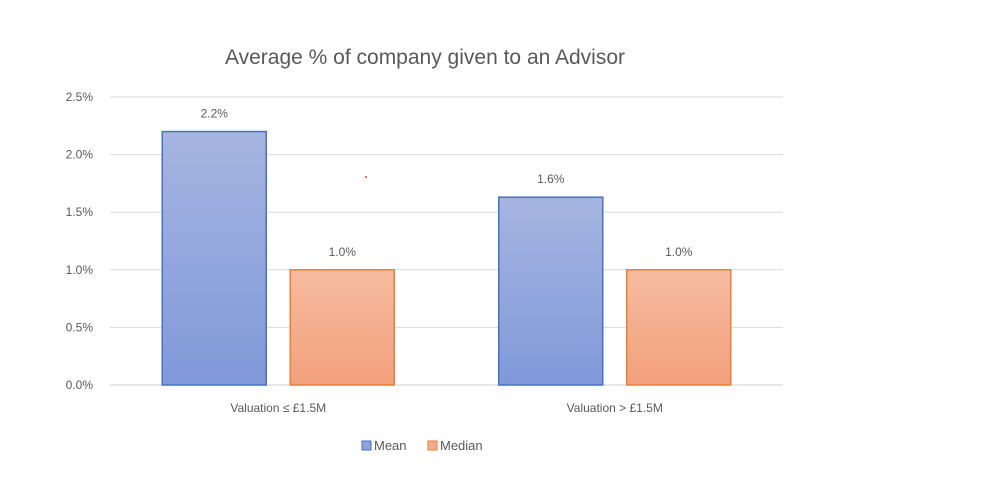 This screenshot has height=502, width=991. What do you see at coordinates (615, 408) in the screenshot?
I see `x-tick-label: Valuation > £1.5M` at bounding box center [615, 408].